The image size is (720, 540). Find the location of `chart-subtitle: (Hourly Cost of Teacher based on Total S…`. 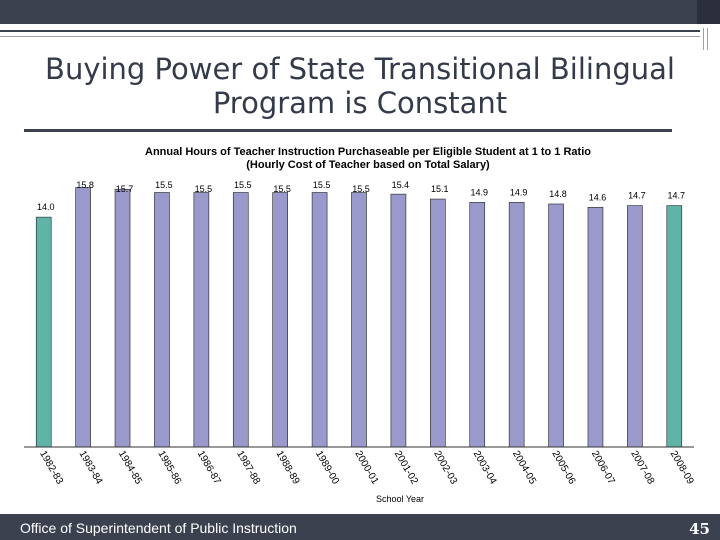

chart-subtitle: (Hourly Cost of Teacher based on Total S… is located at coordinates (368, 165).